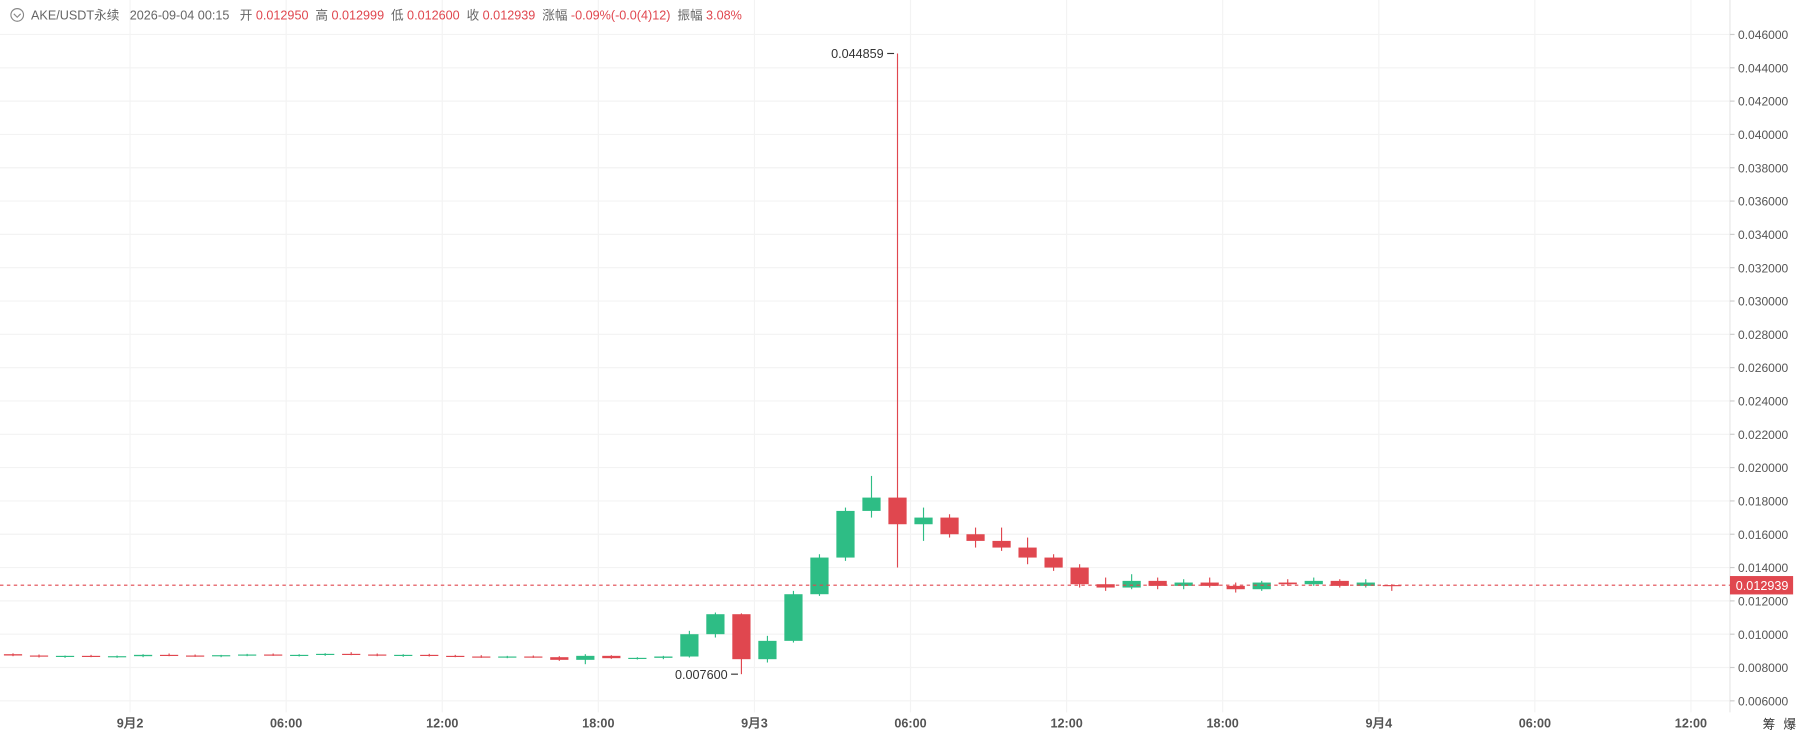  Describe the element at coordinates (282, 16) in the screenshot. I see `field-value: 0.012950` at that location.